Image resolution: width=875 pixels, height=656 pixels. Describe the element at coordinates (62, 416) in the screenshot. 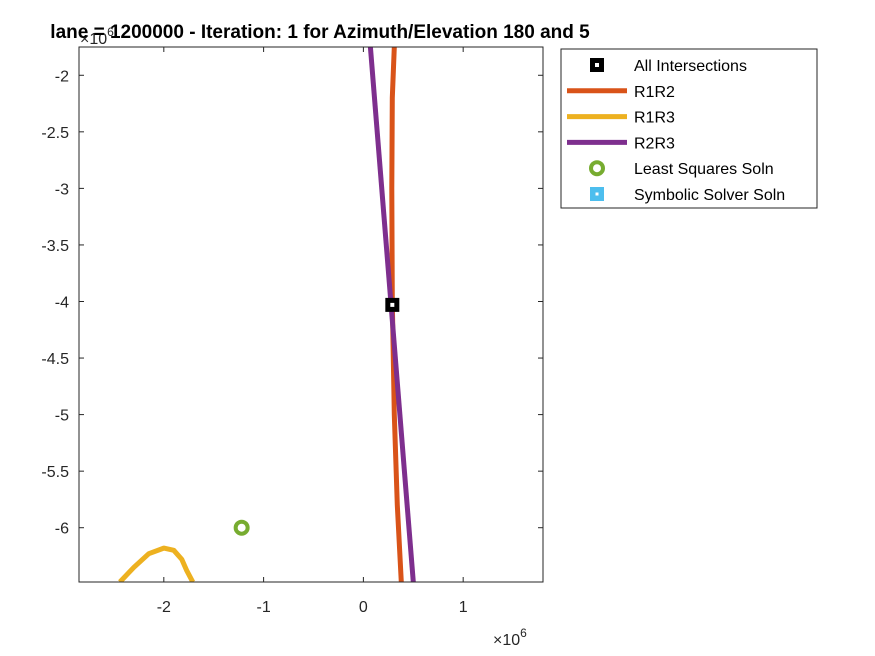

I see `y-tick-label: -5` at that location.